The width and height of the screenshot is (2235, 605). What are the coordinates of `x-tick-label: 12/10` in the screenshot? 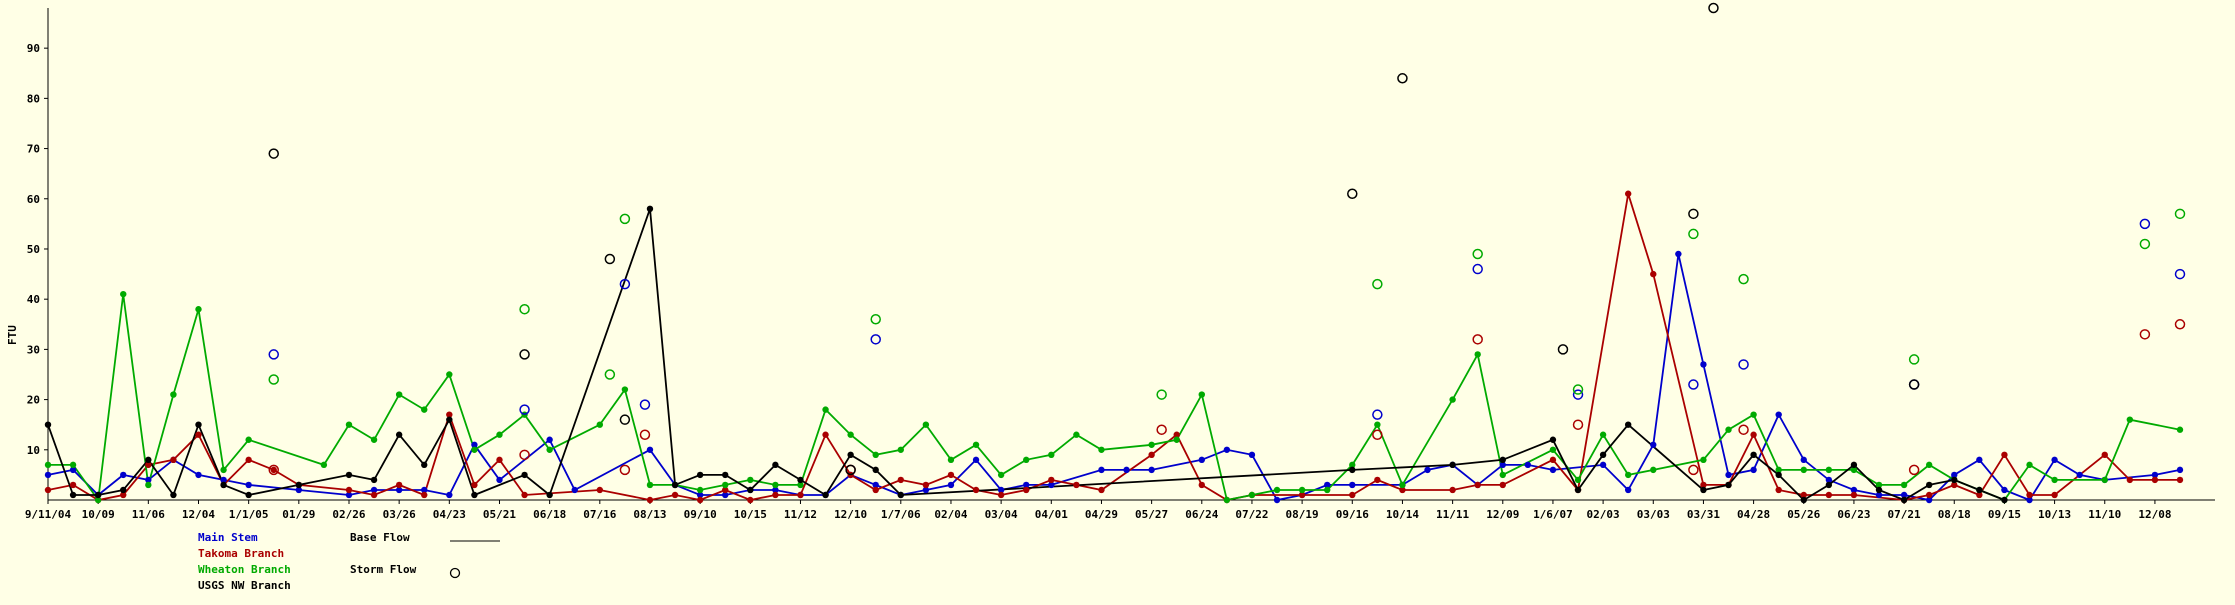 It's located at (850, 514).